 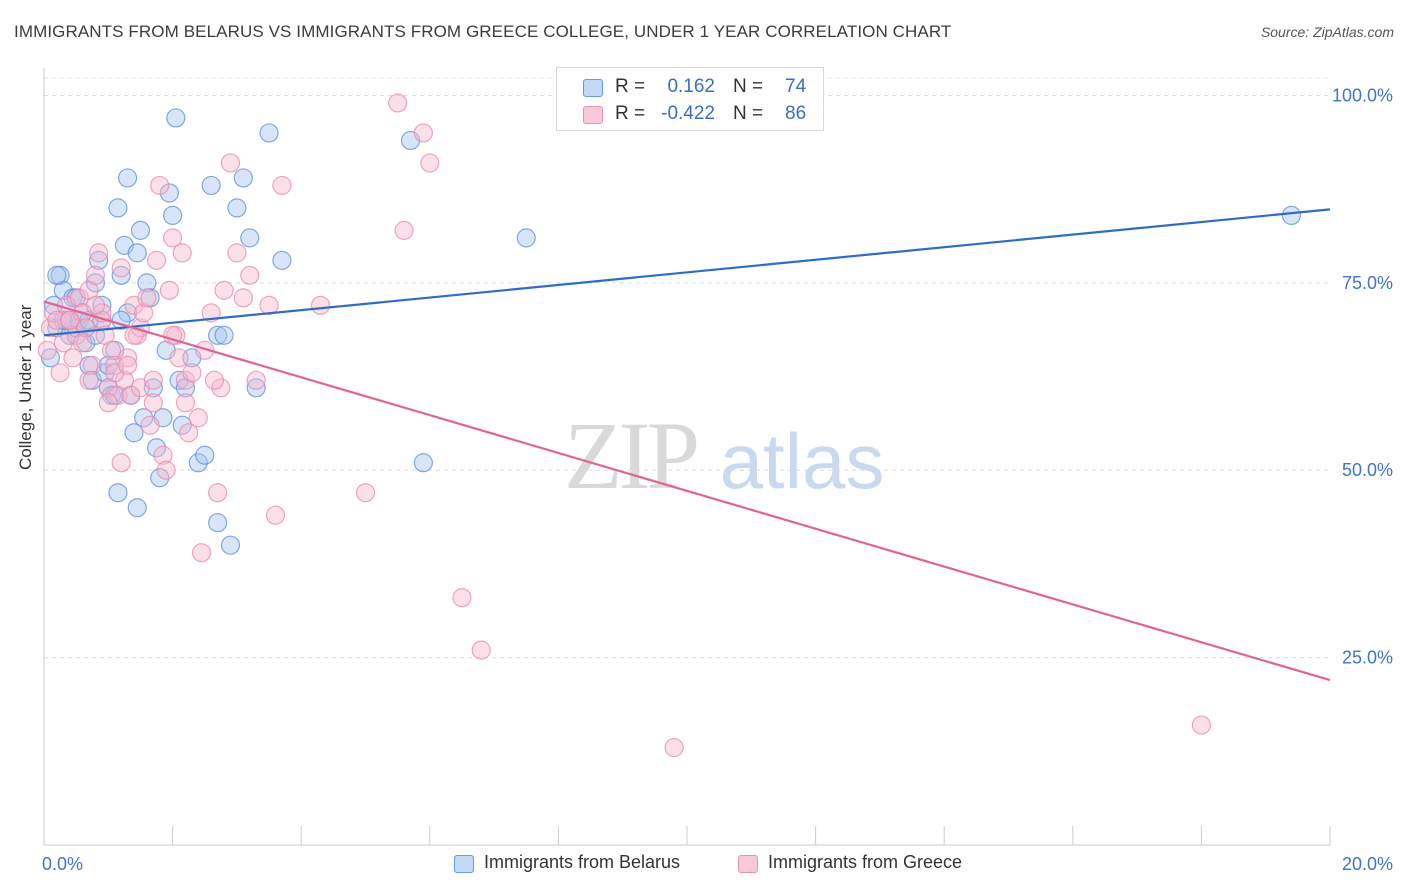 I want to click on bottom-legend-swatch-greece, so click(x=748, y=864).